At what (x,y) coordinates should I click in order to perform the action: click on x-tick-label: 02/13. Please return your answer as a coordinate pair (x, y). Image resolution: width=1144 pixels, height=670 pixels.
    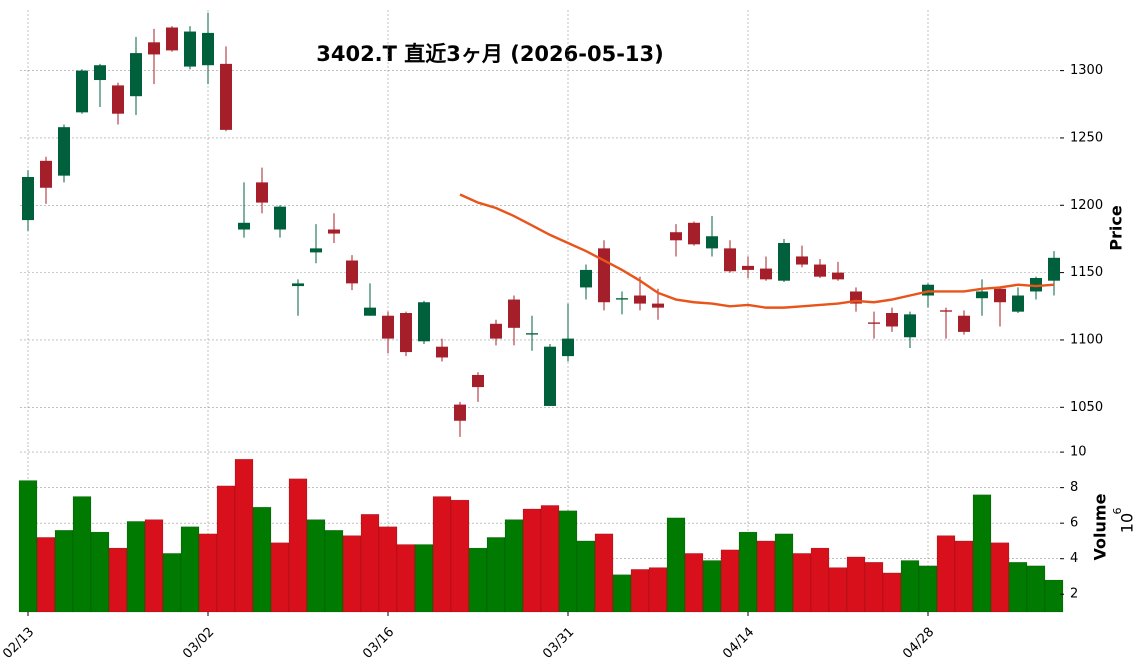
    Looking at the image, I should click on (18, 643).